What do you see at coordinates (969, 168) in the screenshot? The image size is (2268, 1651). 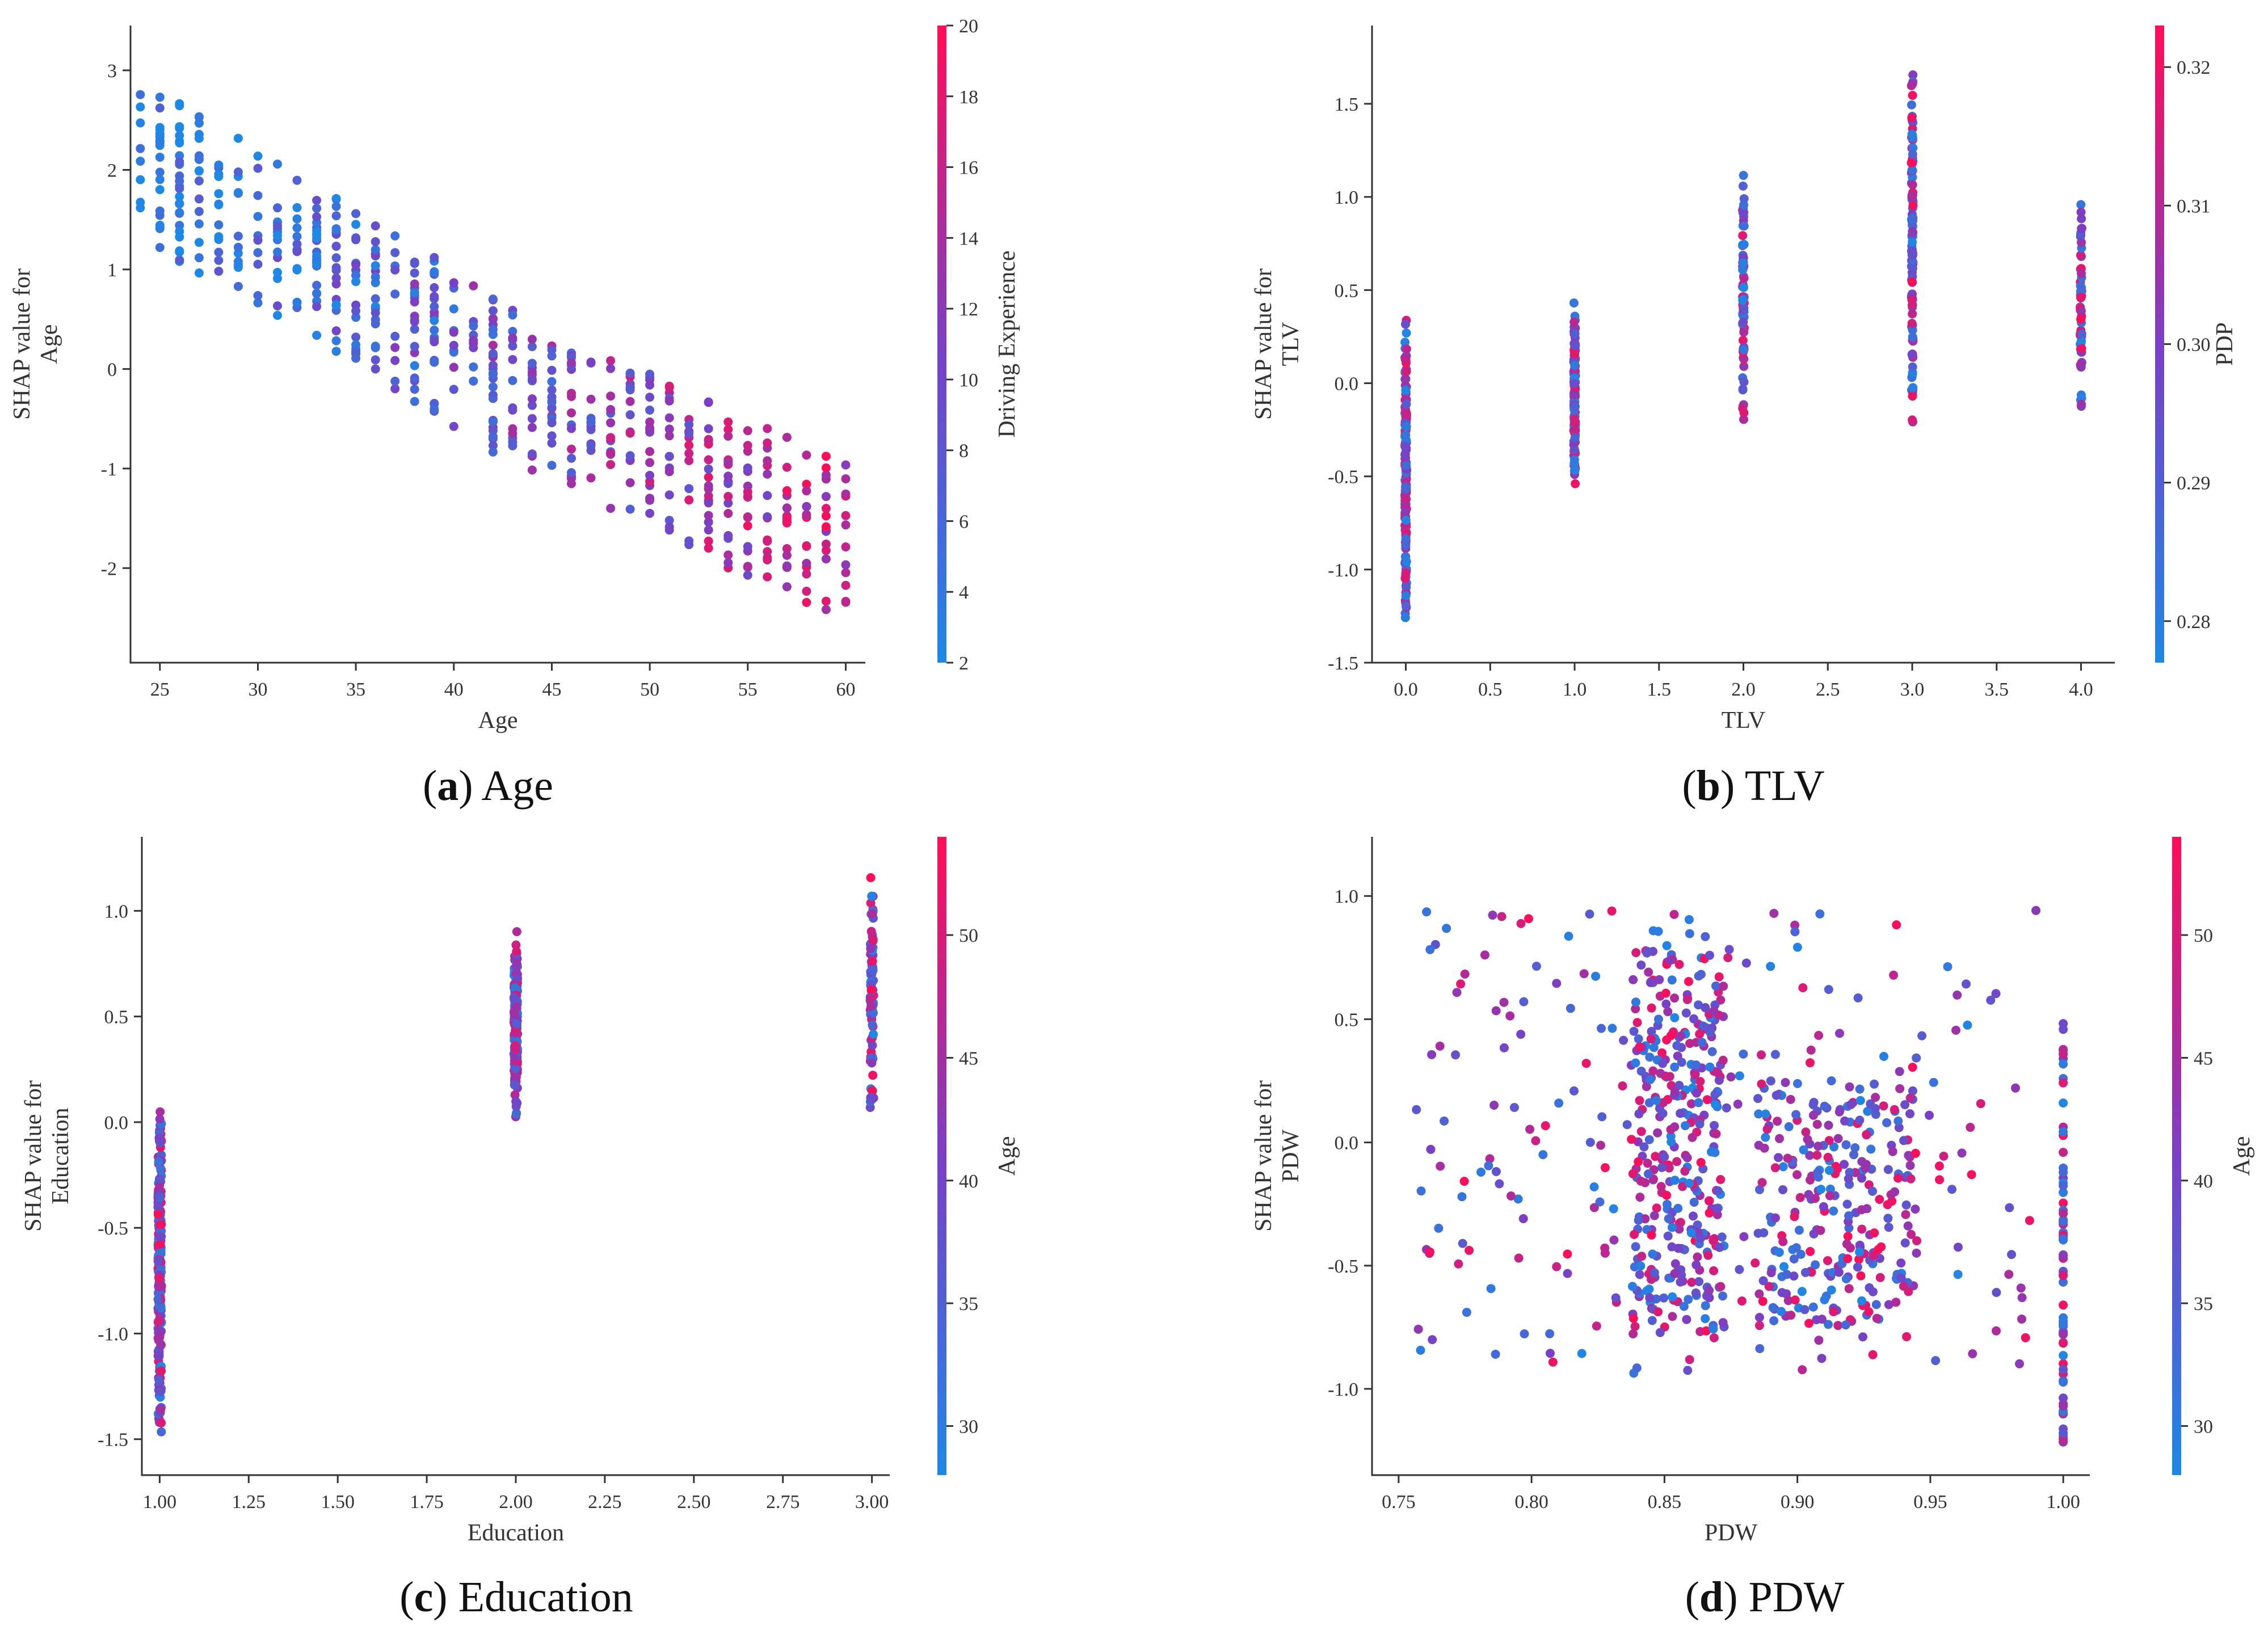 I see `colorbar-tick-label: 16` at bounding box center [969, 168].